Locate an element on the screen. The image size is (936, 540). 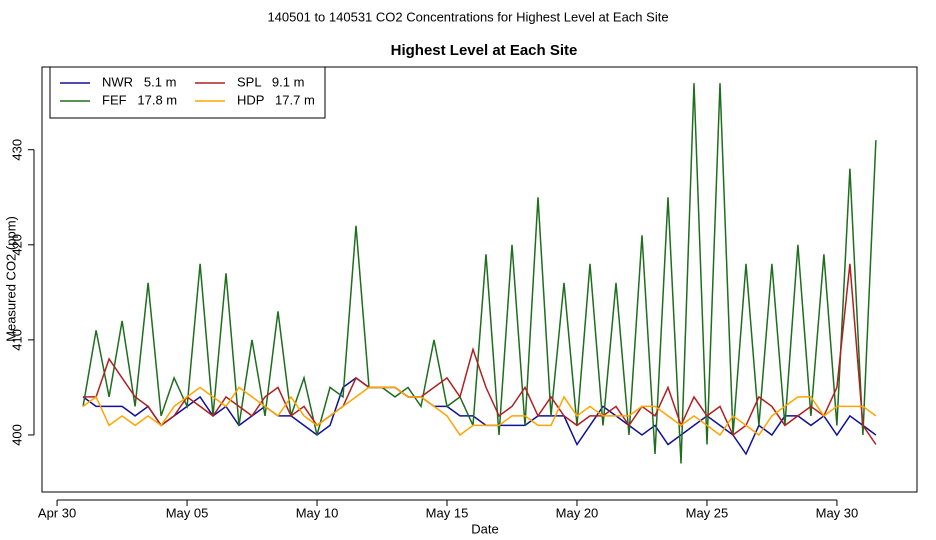
x-tick-label: May 20 is located at coordinates (577, 512).